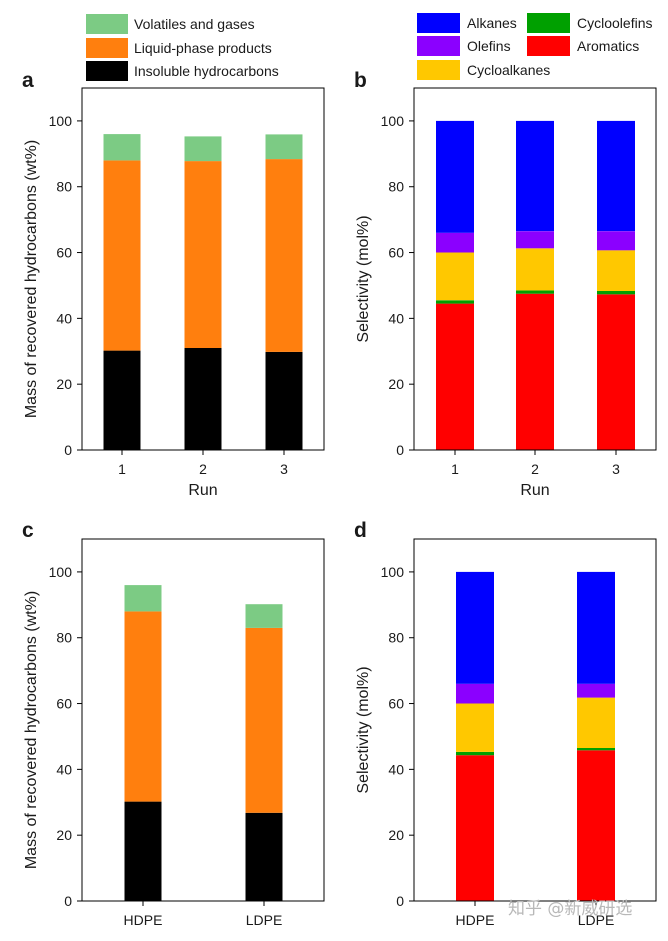 The image size is (668, 941). What do you see at coordinates (393, 572) in the screenshot?
I see `ytick-label-d-100: 100` at bounding box center [393, 572].